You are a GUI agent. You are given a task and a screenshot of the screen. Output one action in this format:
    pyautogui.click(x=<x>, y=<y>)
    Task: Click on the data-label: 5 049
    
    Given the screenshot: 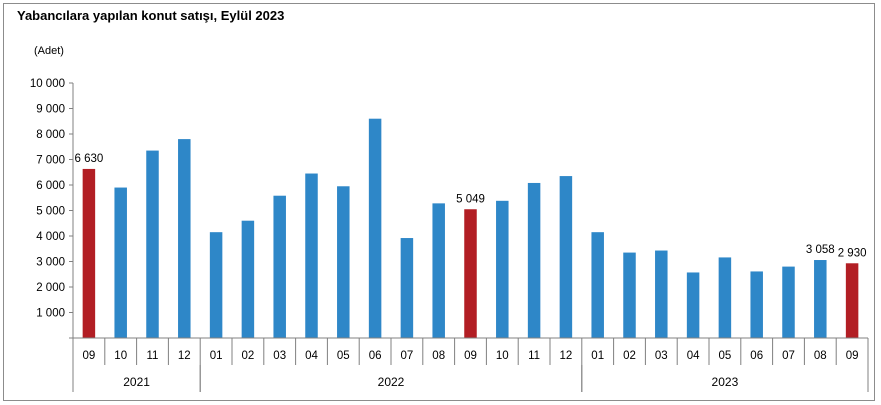 What is the action you would take?
    pyautogui.click(x=470, y=199)
    